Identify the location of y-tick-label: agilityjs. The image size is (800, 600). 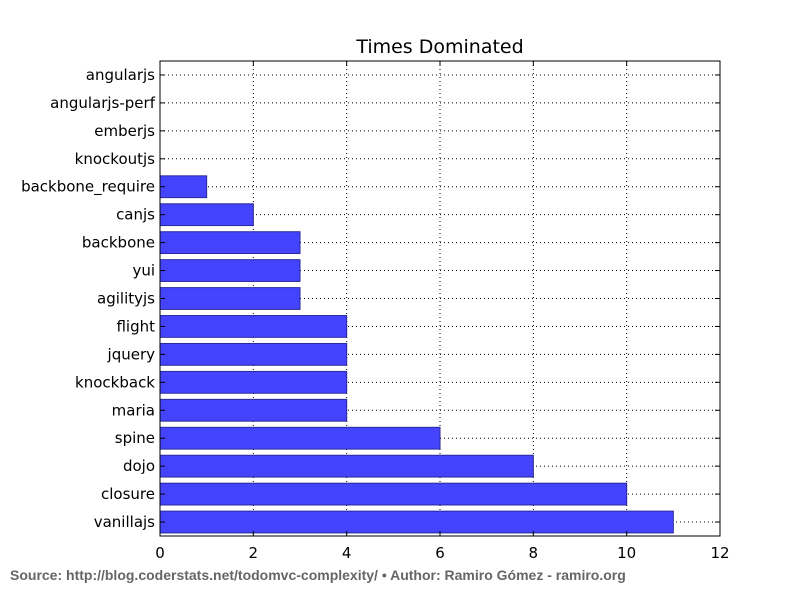
(126, 299).